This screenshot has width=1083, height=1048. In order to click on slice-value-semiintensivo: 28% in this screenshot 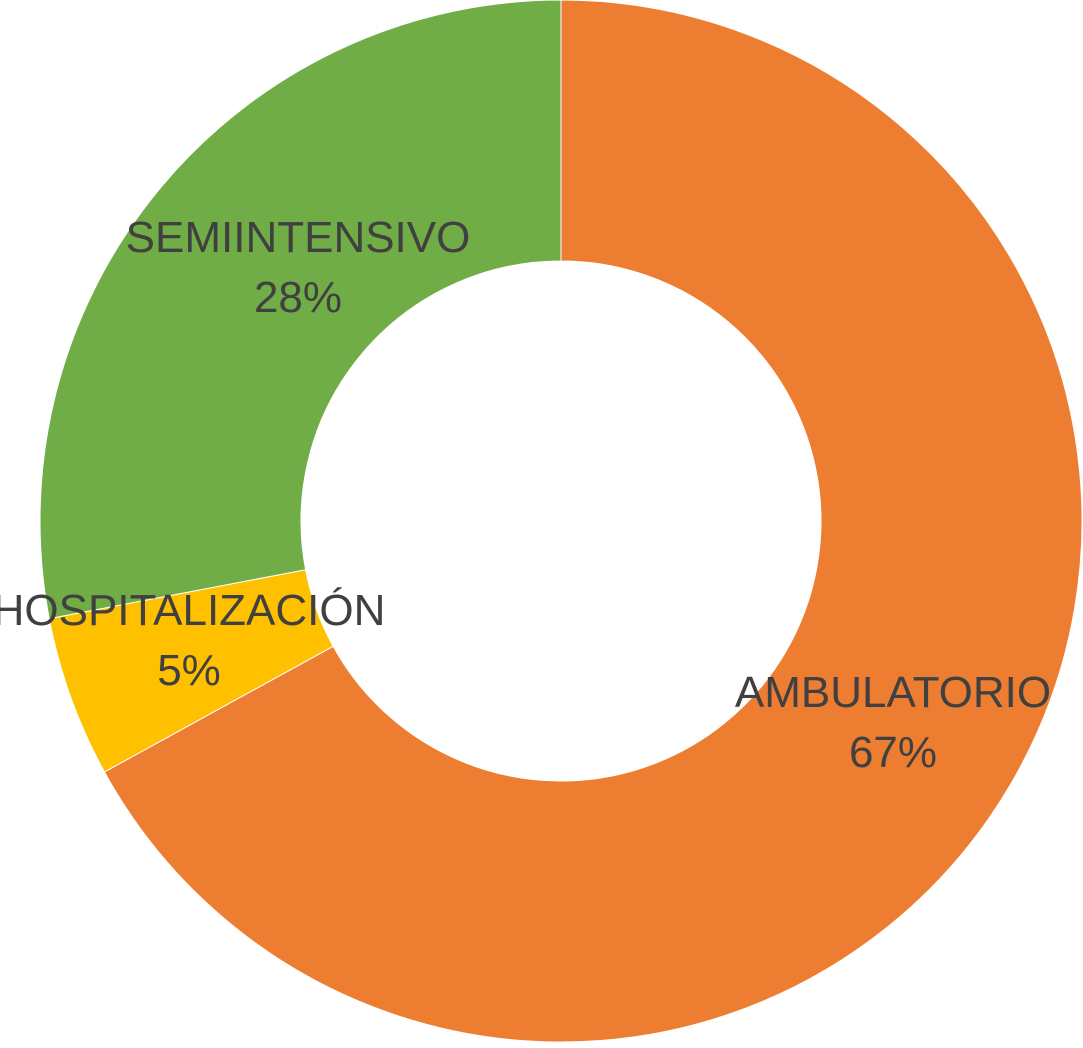, I will do `click(298, 297)`.